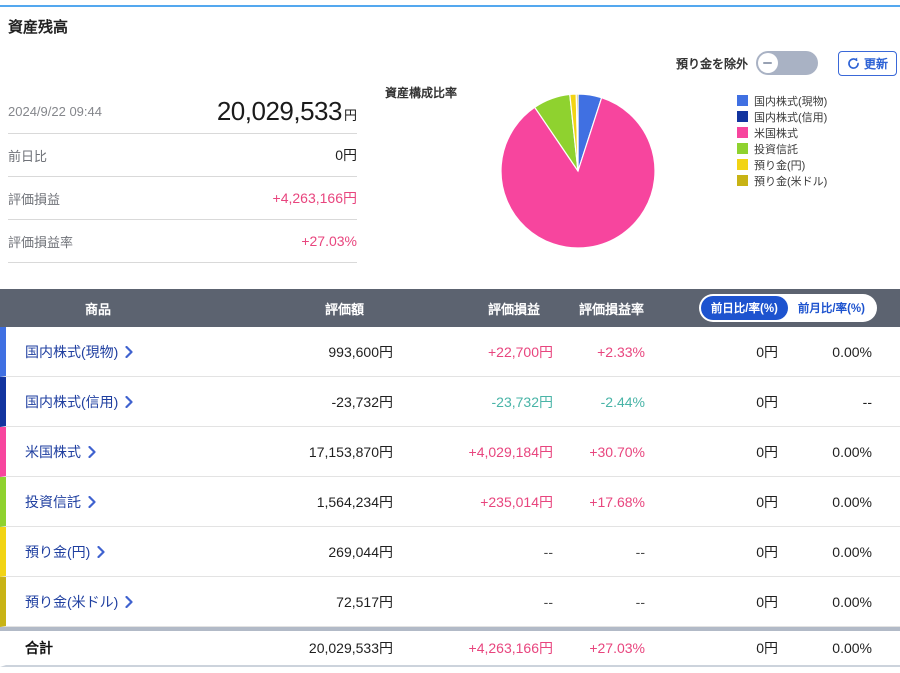 Image resolution: width=900 pixels, height=673 pixels. Describe the element at coordinates (831, 308) in the screenshot. I see `tab-monthly-change: 前月比/率(%)` at that location.